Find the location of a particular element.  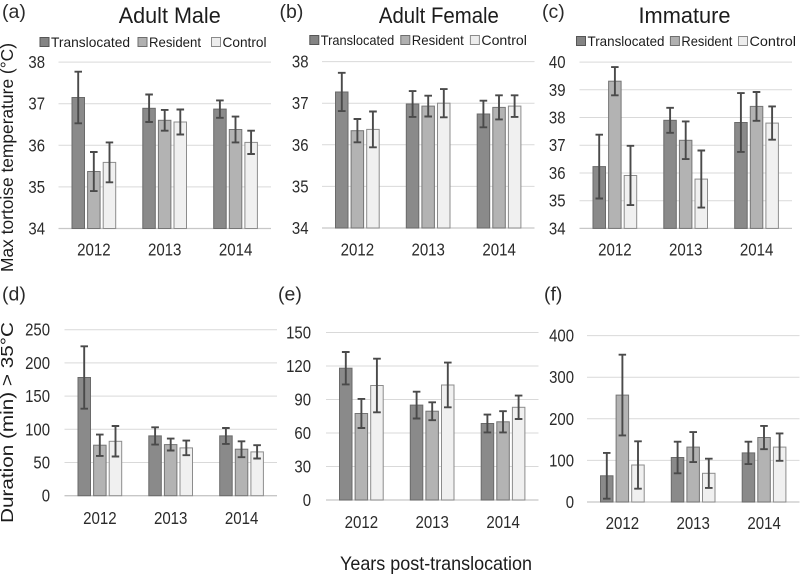

svg-text: 90 is located at coordinates (302, 400).